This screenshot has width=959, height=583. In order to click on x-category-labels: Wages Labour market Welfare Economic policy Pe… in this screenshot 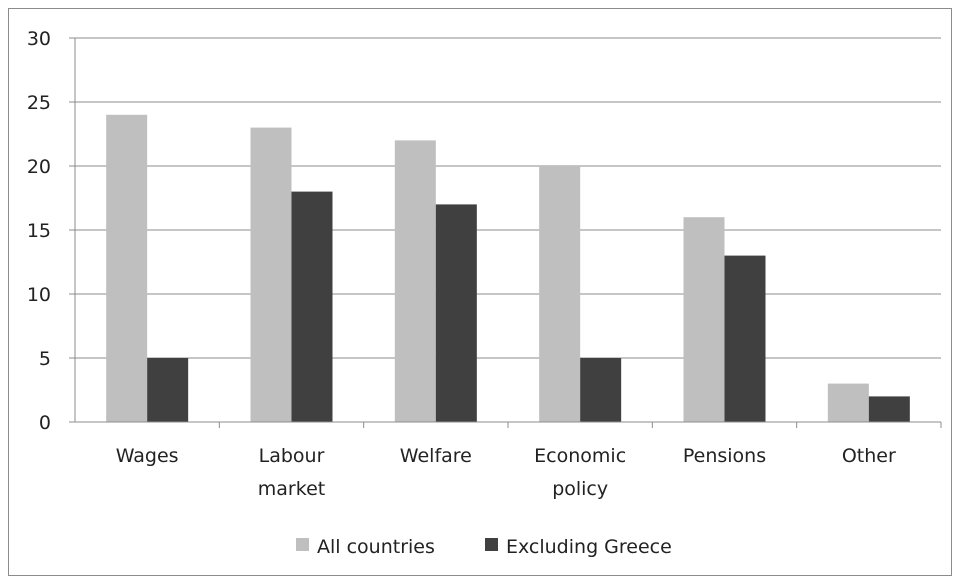, I will do `click(506, 472)`.